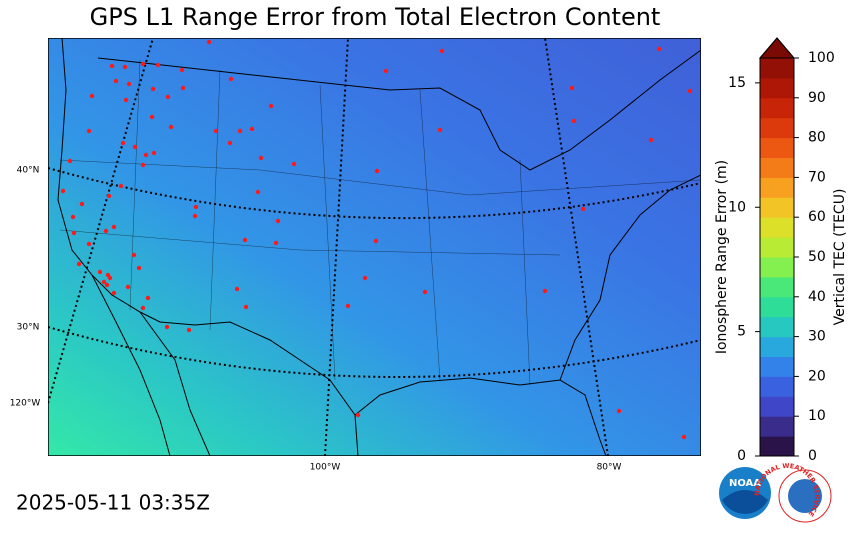  I want to click on tec-tick-label: 70, so click(817, 177).